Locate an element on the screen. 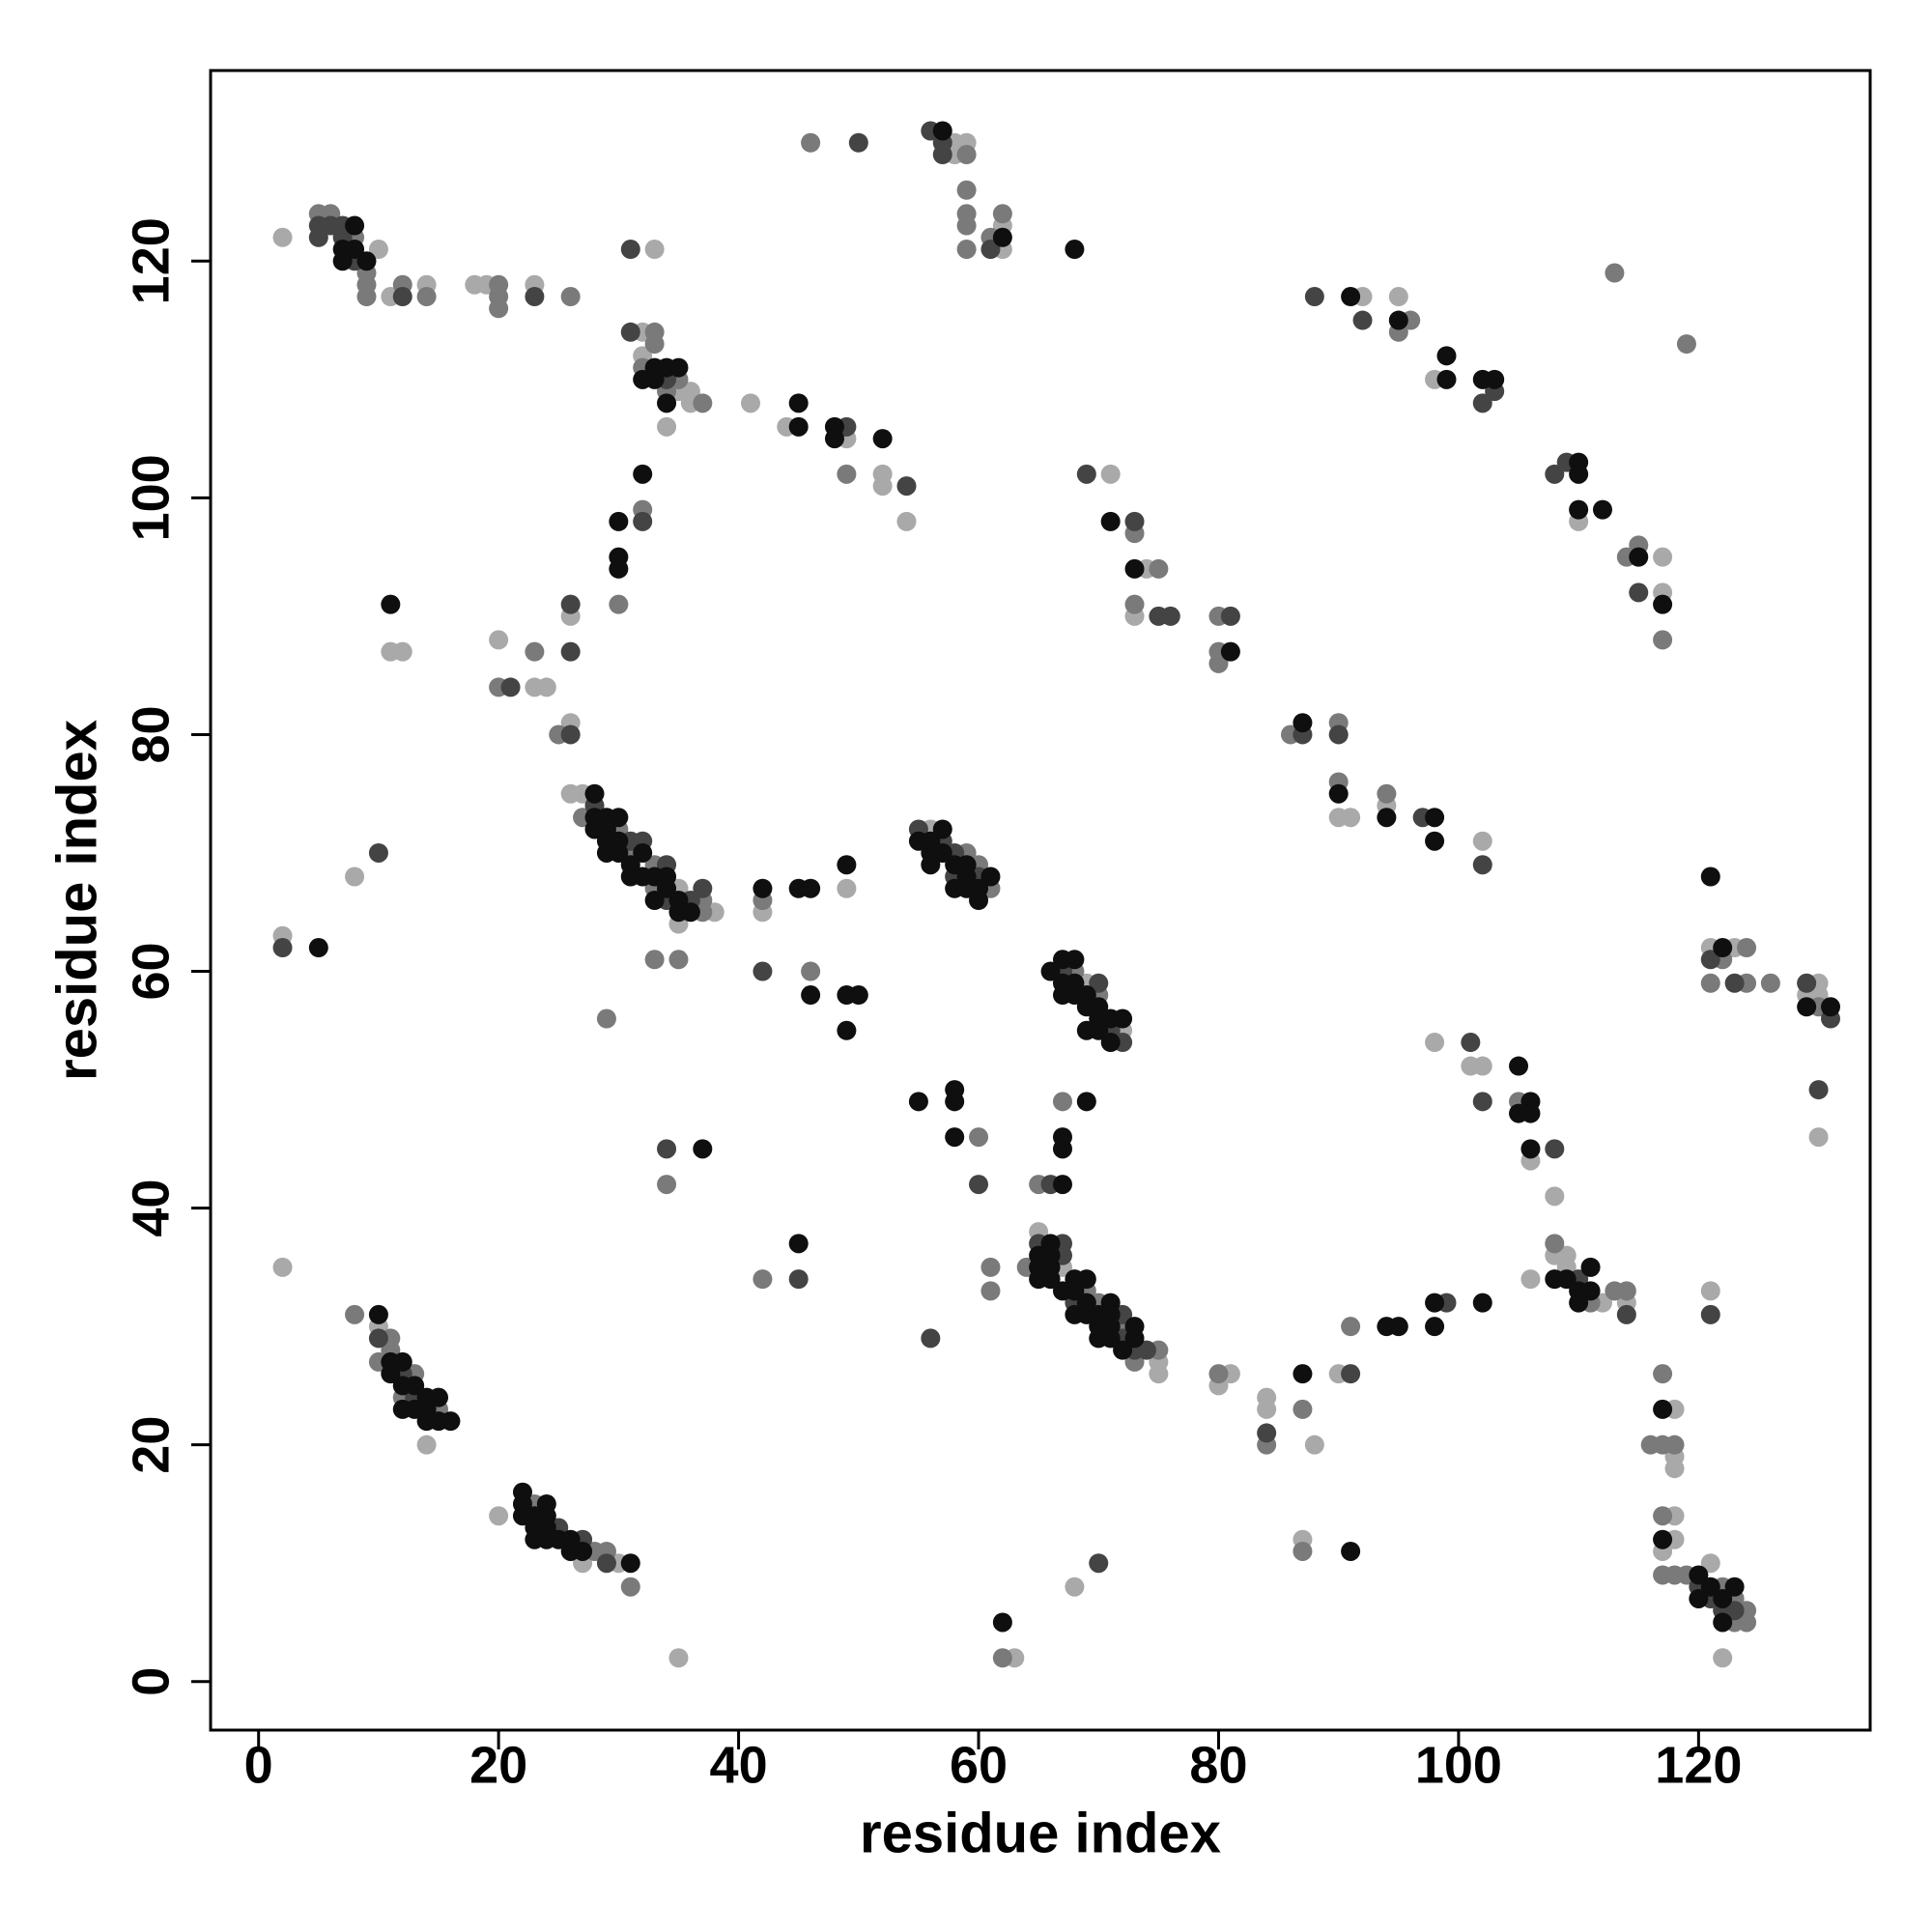 The height and width of the screenshot is (1932, 1932). y-axis-title: residue index is located at coordinates (76, 900).